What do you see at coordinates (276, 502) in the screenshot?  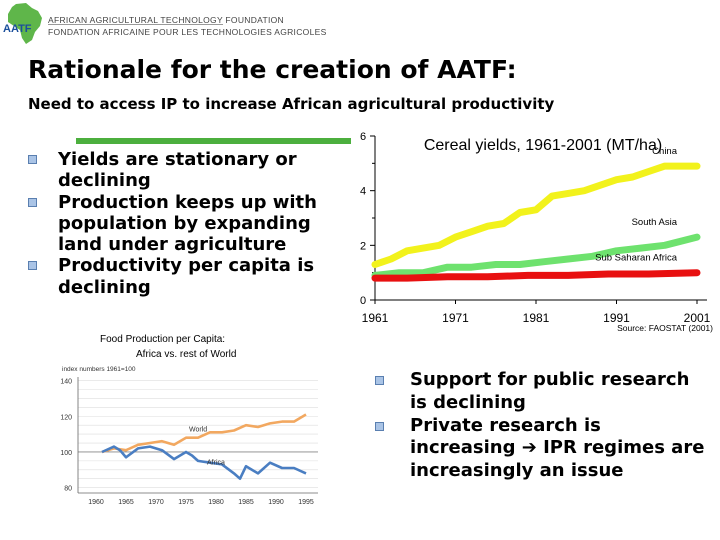 I see `x-tick-label: 1990` at bounding box center [276, 502].